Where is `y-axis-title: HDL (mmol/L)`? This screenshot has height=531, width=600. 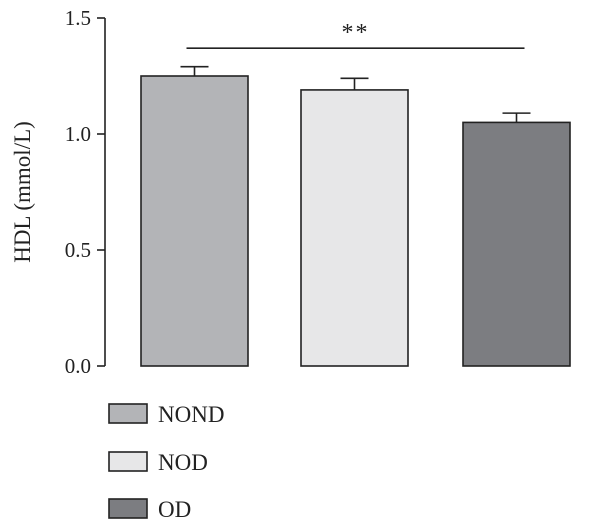 y-axis-title: HDL (mmol/L) is located at coordinates (22, 192).